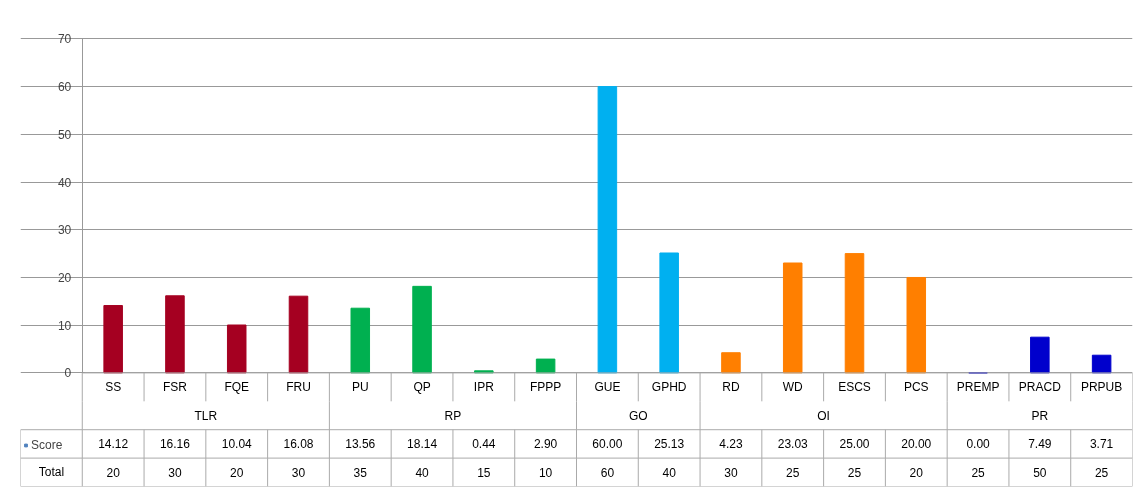  What do you see at coordinates (236, 444) in the screenshot?
I see `text: 10.04` at bounding box center [236, 444].